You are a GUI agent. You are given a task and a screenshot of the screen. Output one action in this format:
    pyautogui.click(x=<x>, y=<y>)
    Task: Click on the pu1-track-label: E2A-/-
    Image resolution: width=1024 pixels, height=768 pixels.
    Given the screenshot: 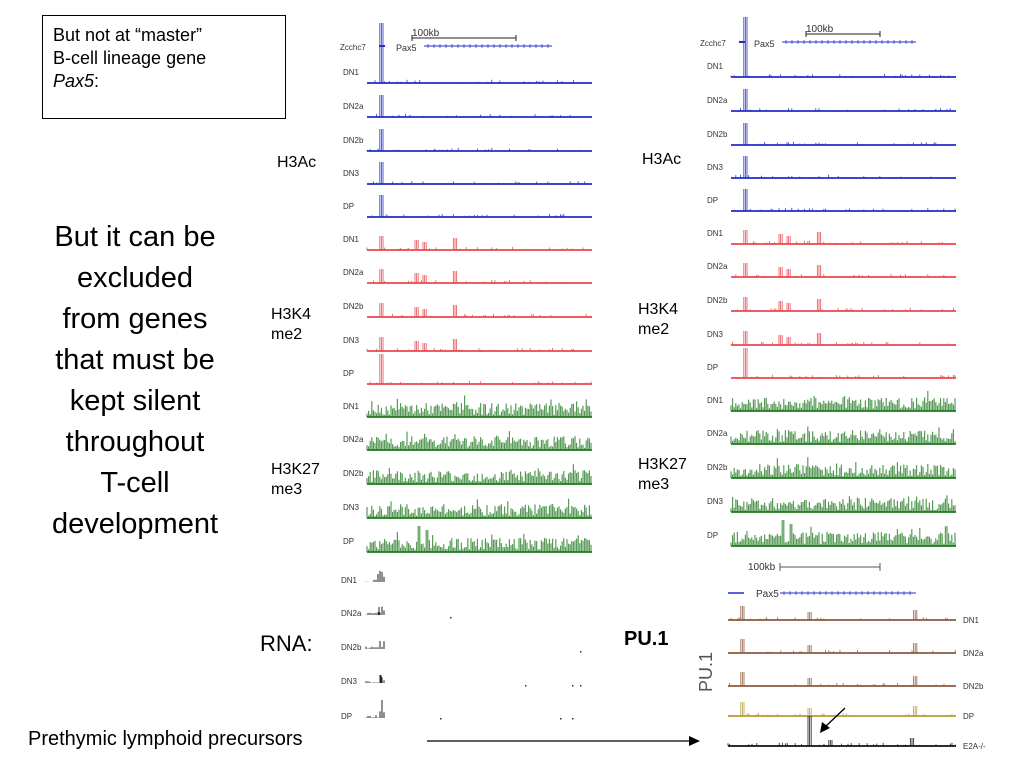 What is the action you would take?
    pyautogui.click(x=974, y=746)
    